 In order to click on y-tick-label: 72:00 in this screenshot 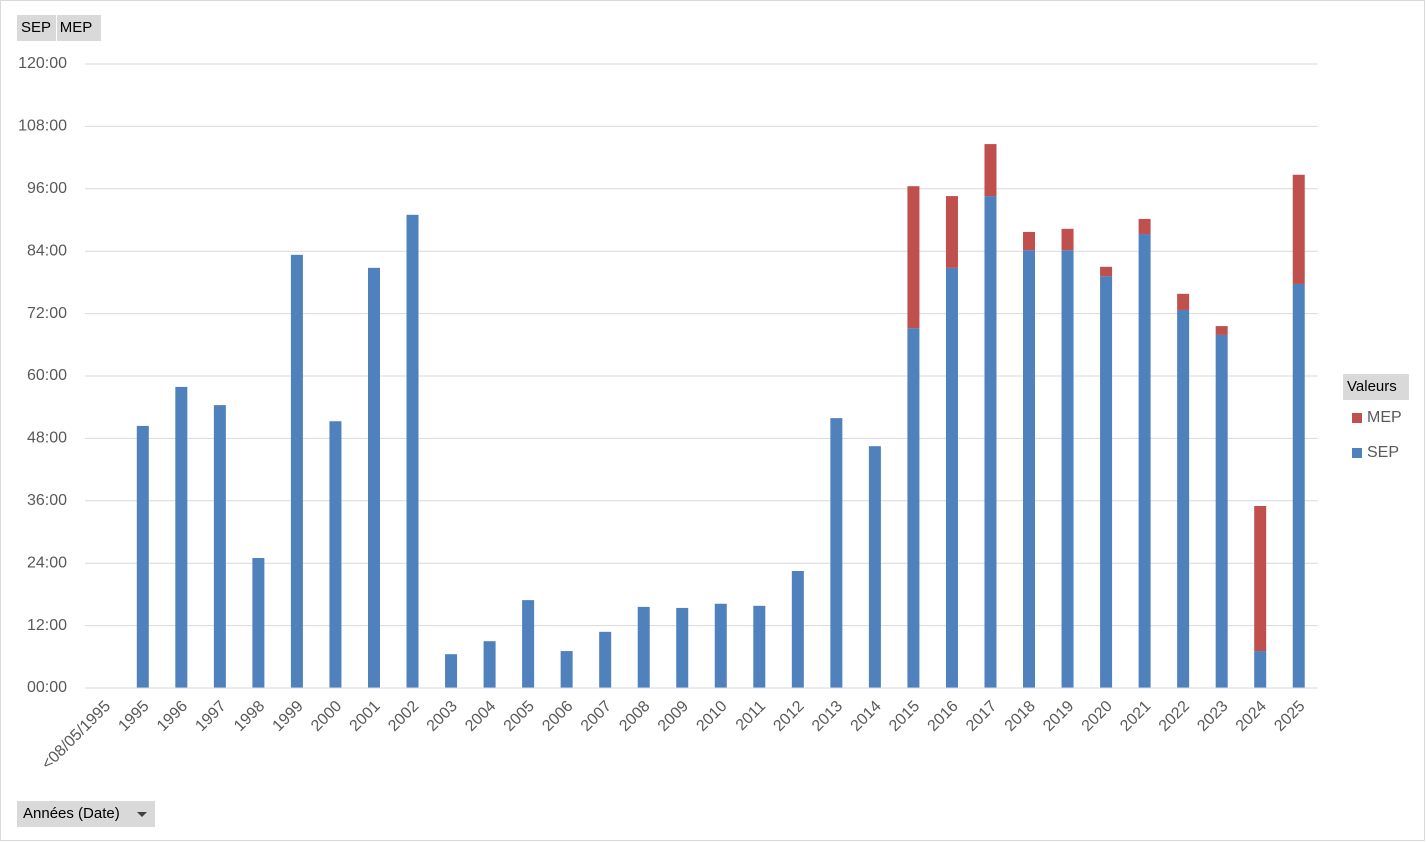, I will do `click(47, 313)`.